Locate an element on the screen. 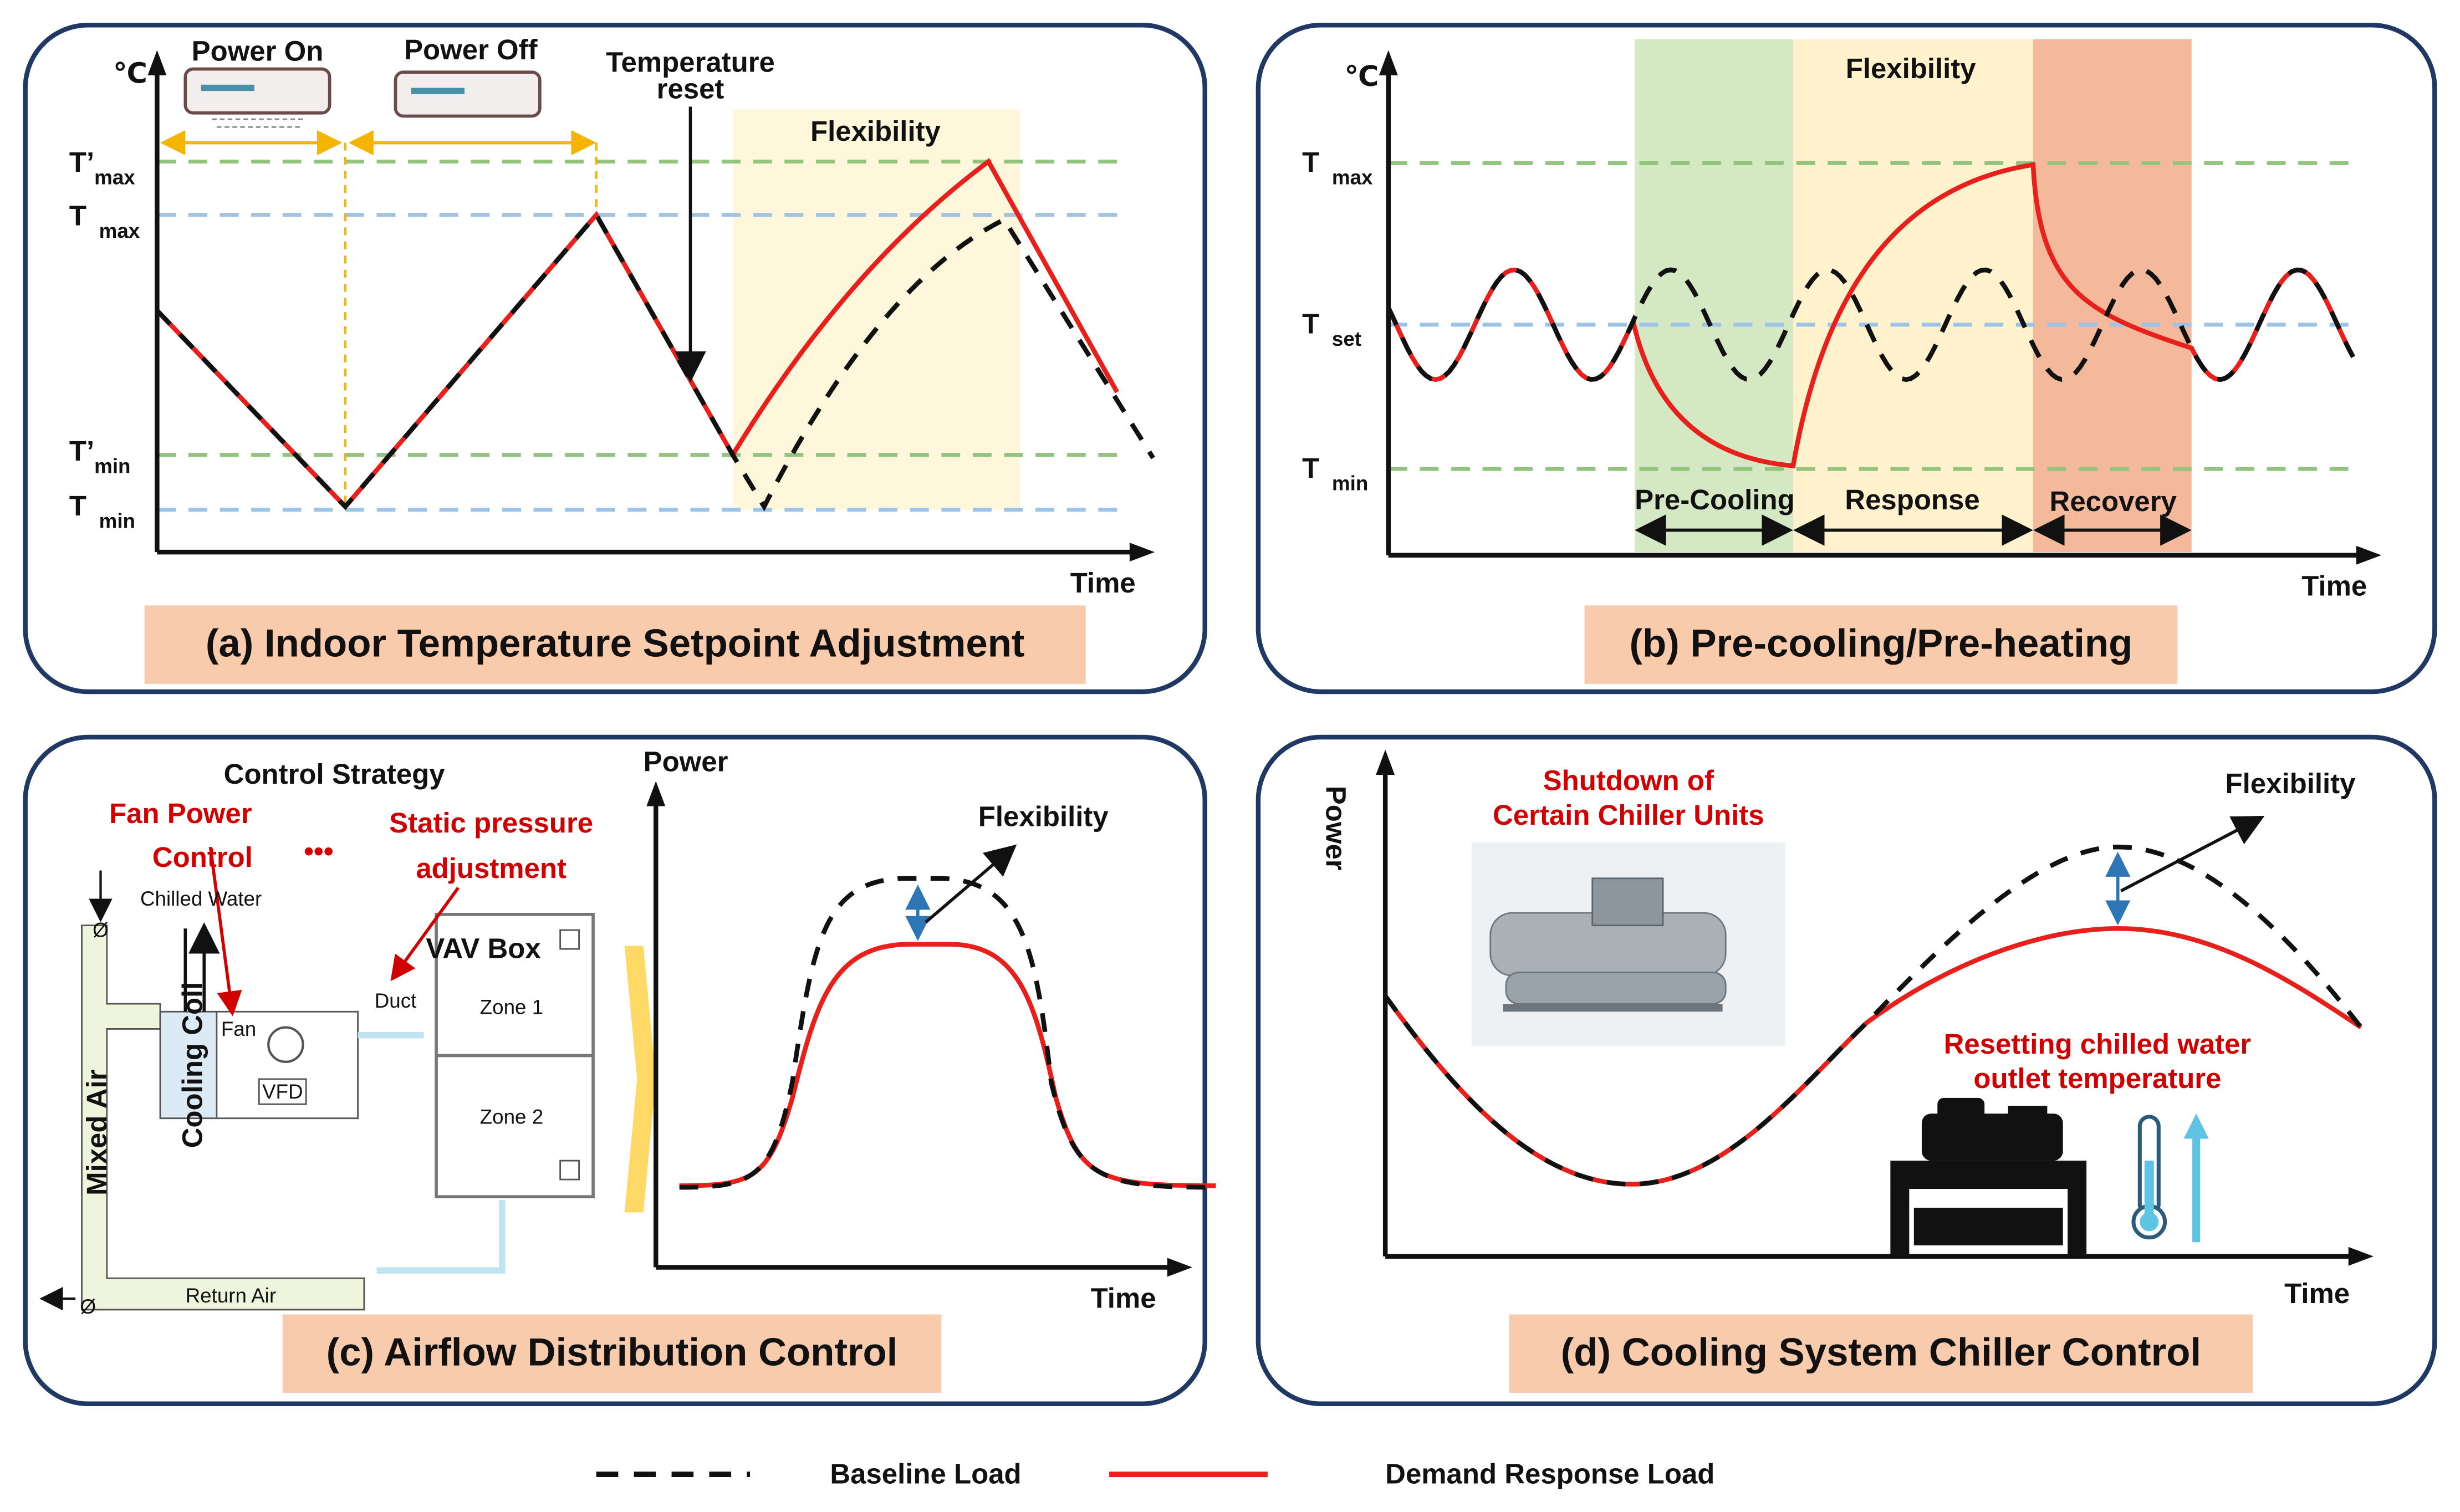 This screenshot has width=2460, height=1512. level-label: T’max is located at coordinates (102, 168).